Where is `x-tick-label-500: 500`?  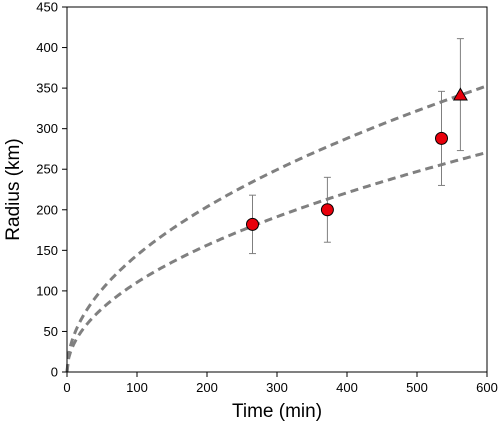
x-tick-label-500: 500 is located at coordinates (417, 387).